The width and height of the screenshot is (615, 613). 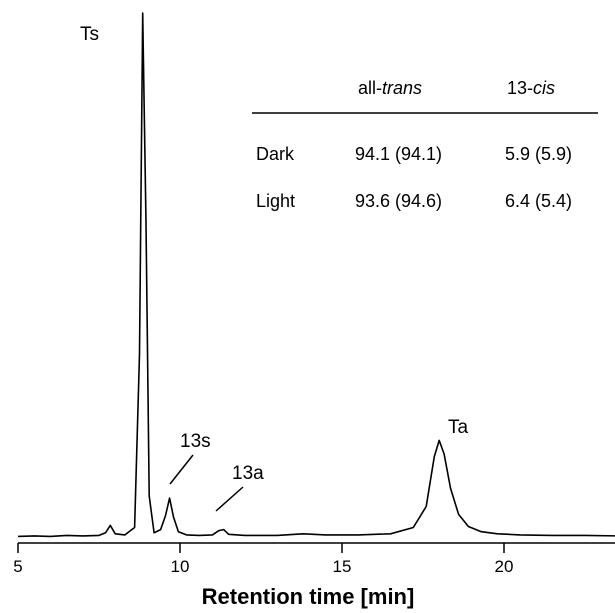 What do you see at coordinates (17, 566) in the screenshot?
I see `x-tick-label: 5` at bounding box center [17, 566].